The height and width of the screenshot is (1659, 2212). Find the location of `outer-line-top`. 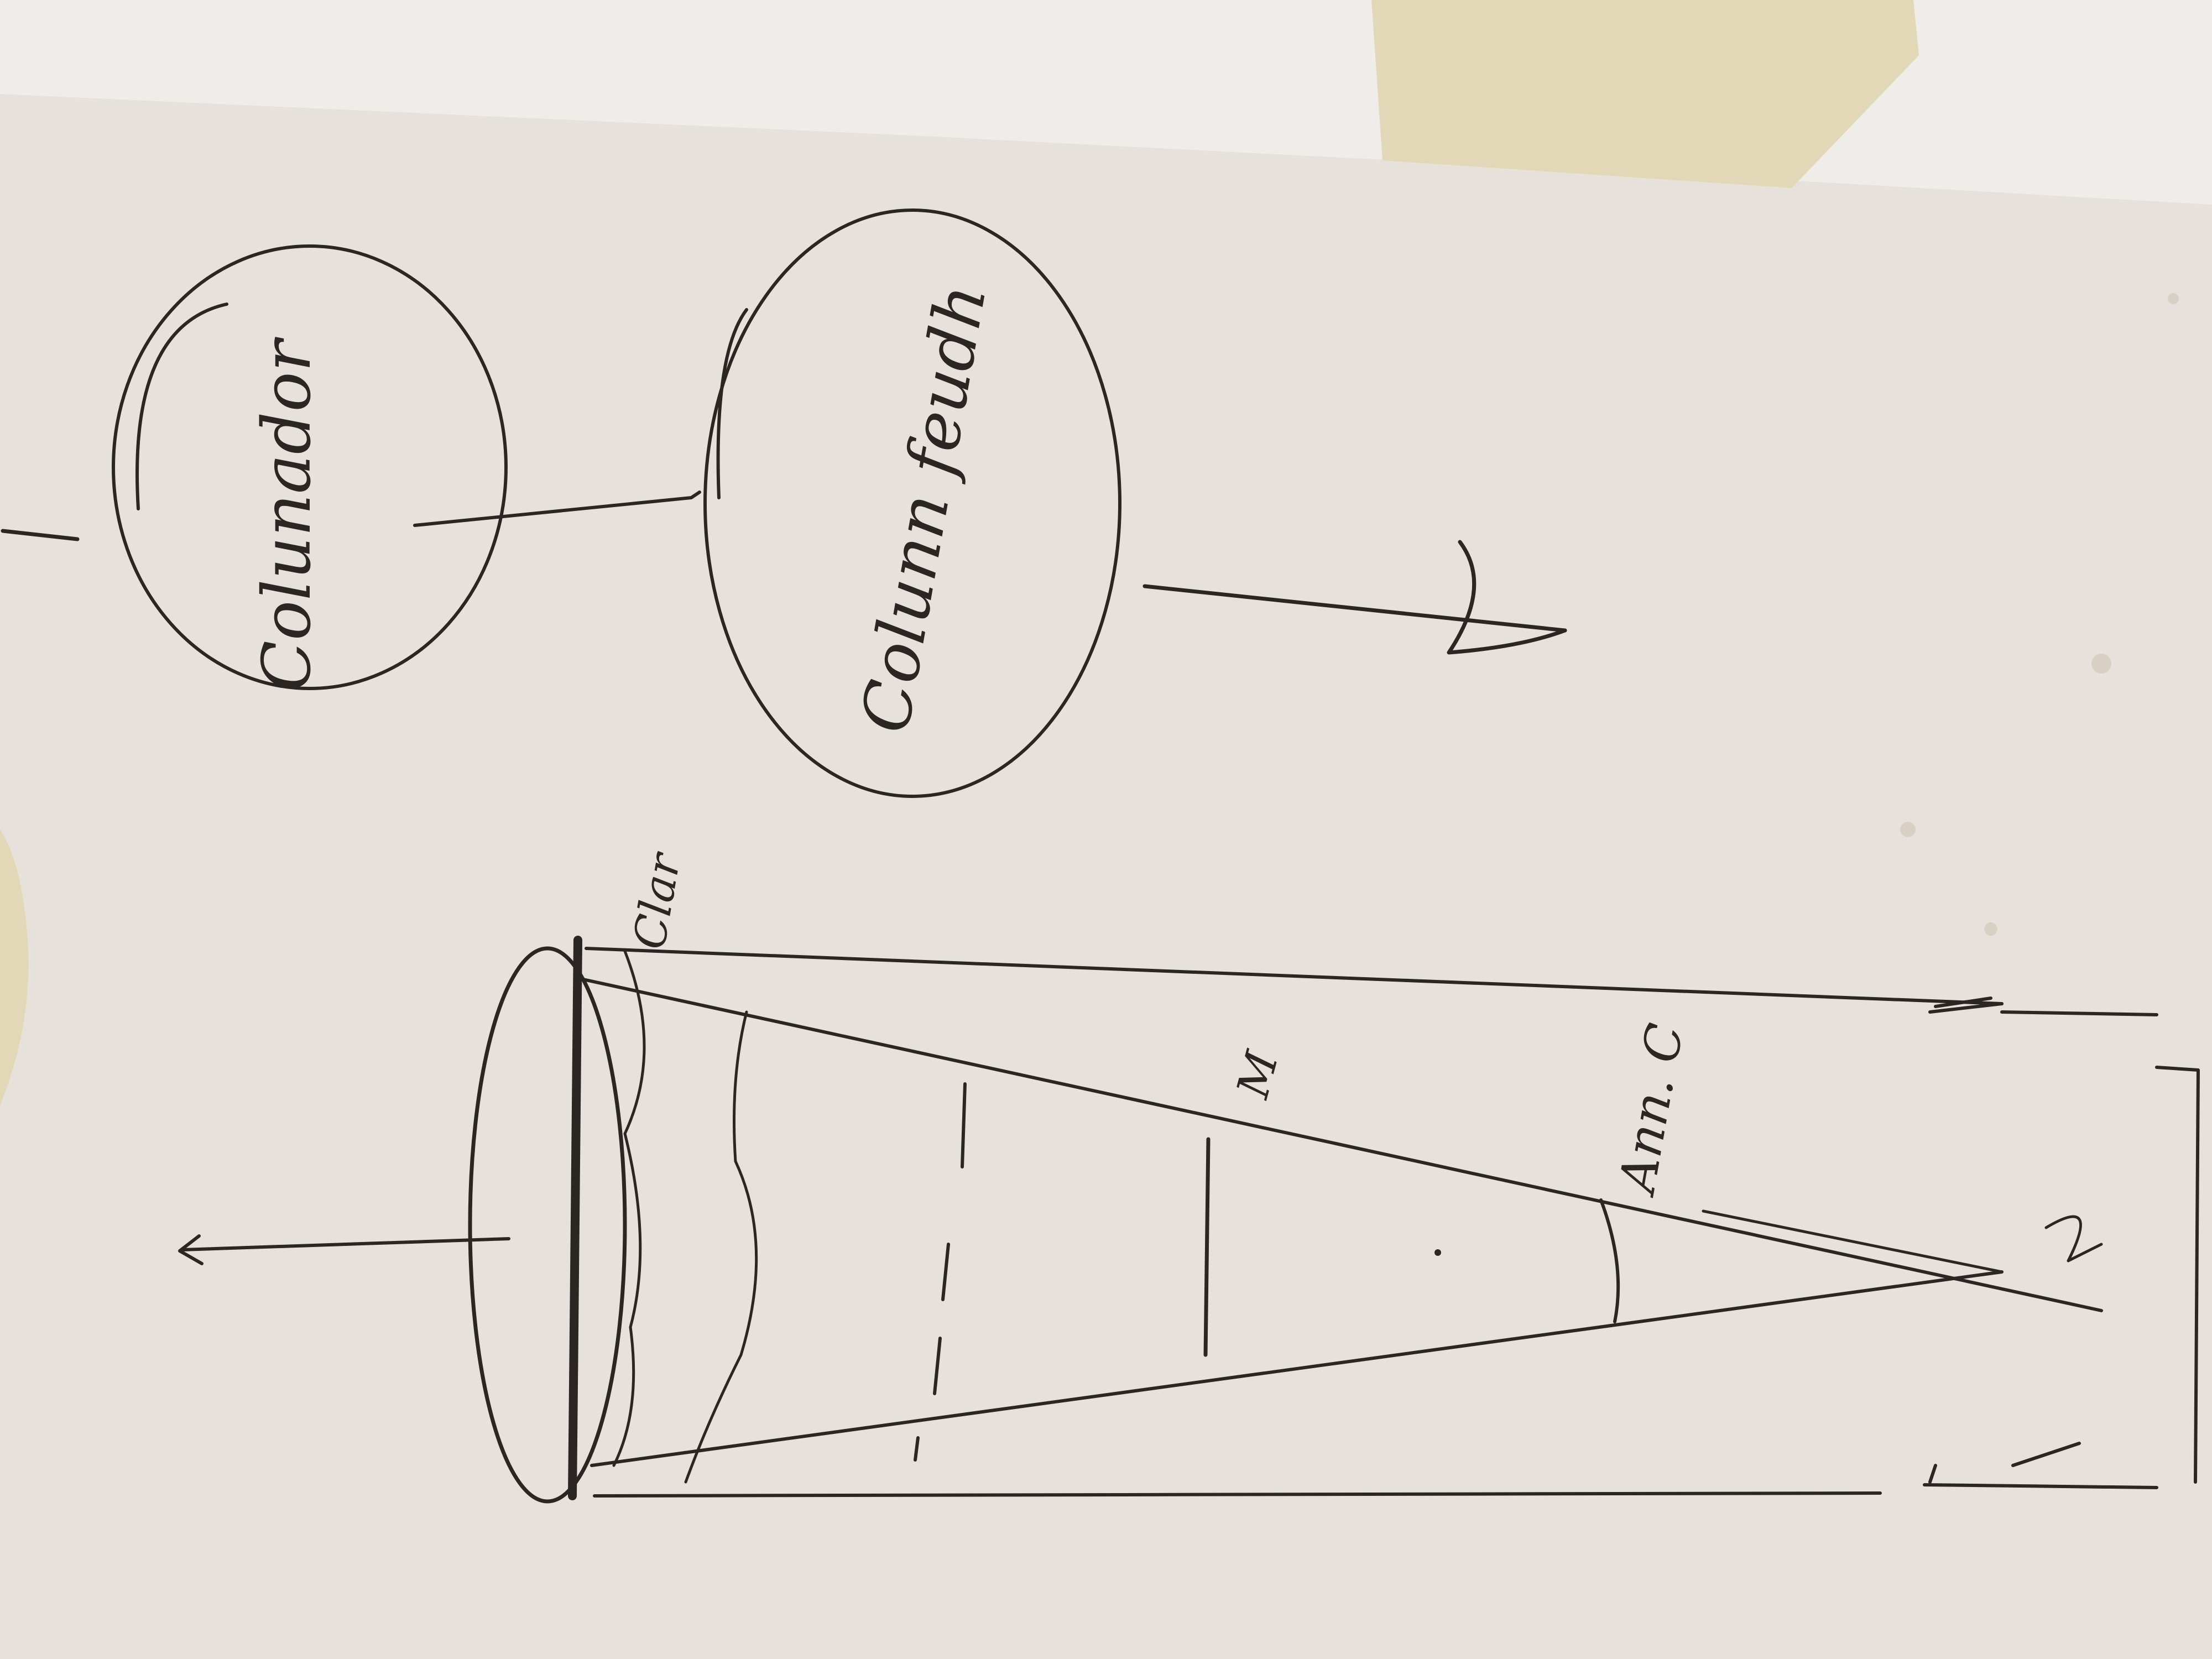

outer-line-top is located at coordinates (1295, 976).